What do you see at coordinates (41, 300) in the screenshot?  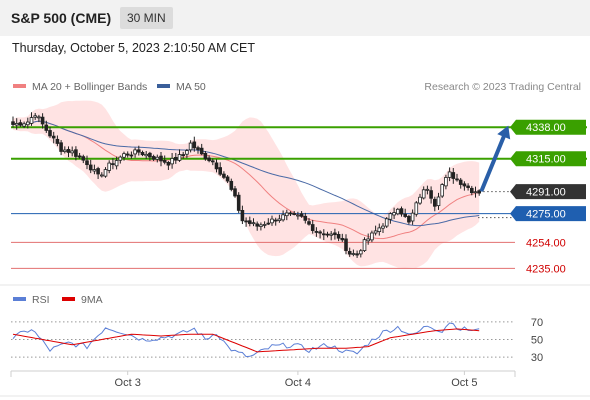 I see `rsi-legend-label: RSI` at bounding box center [41, 300].